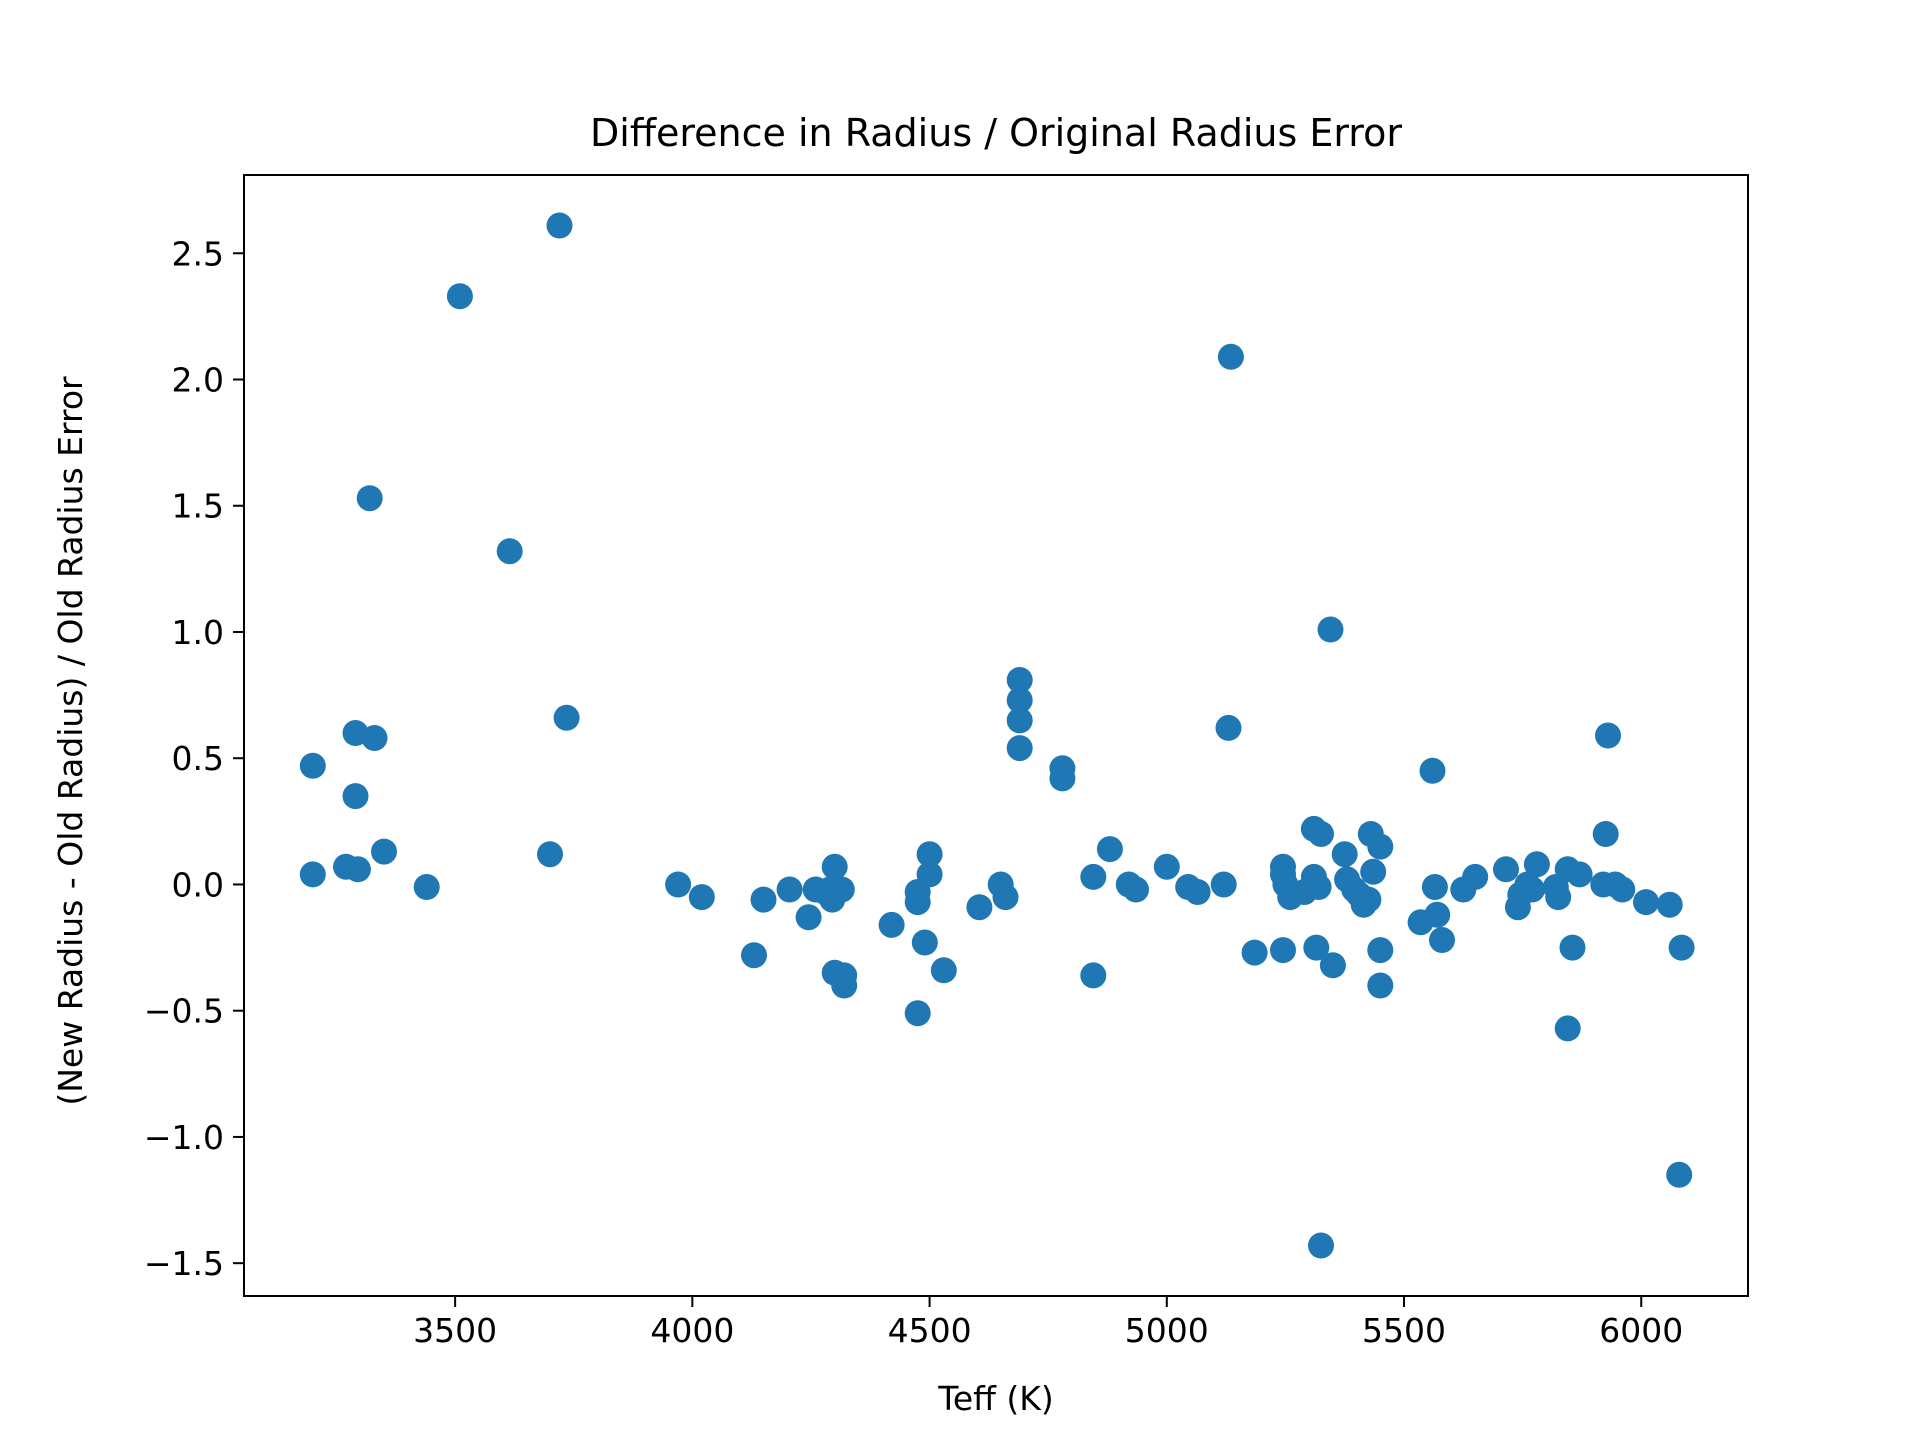 The height and width of the screenshot is (1445, 1920). I want to click on x-tick-label: 4500, so click(930, 1330).